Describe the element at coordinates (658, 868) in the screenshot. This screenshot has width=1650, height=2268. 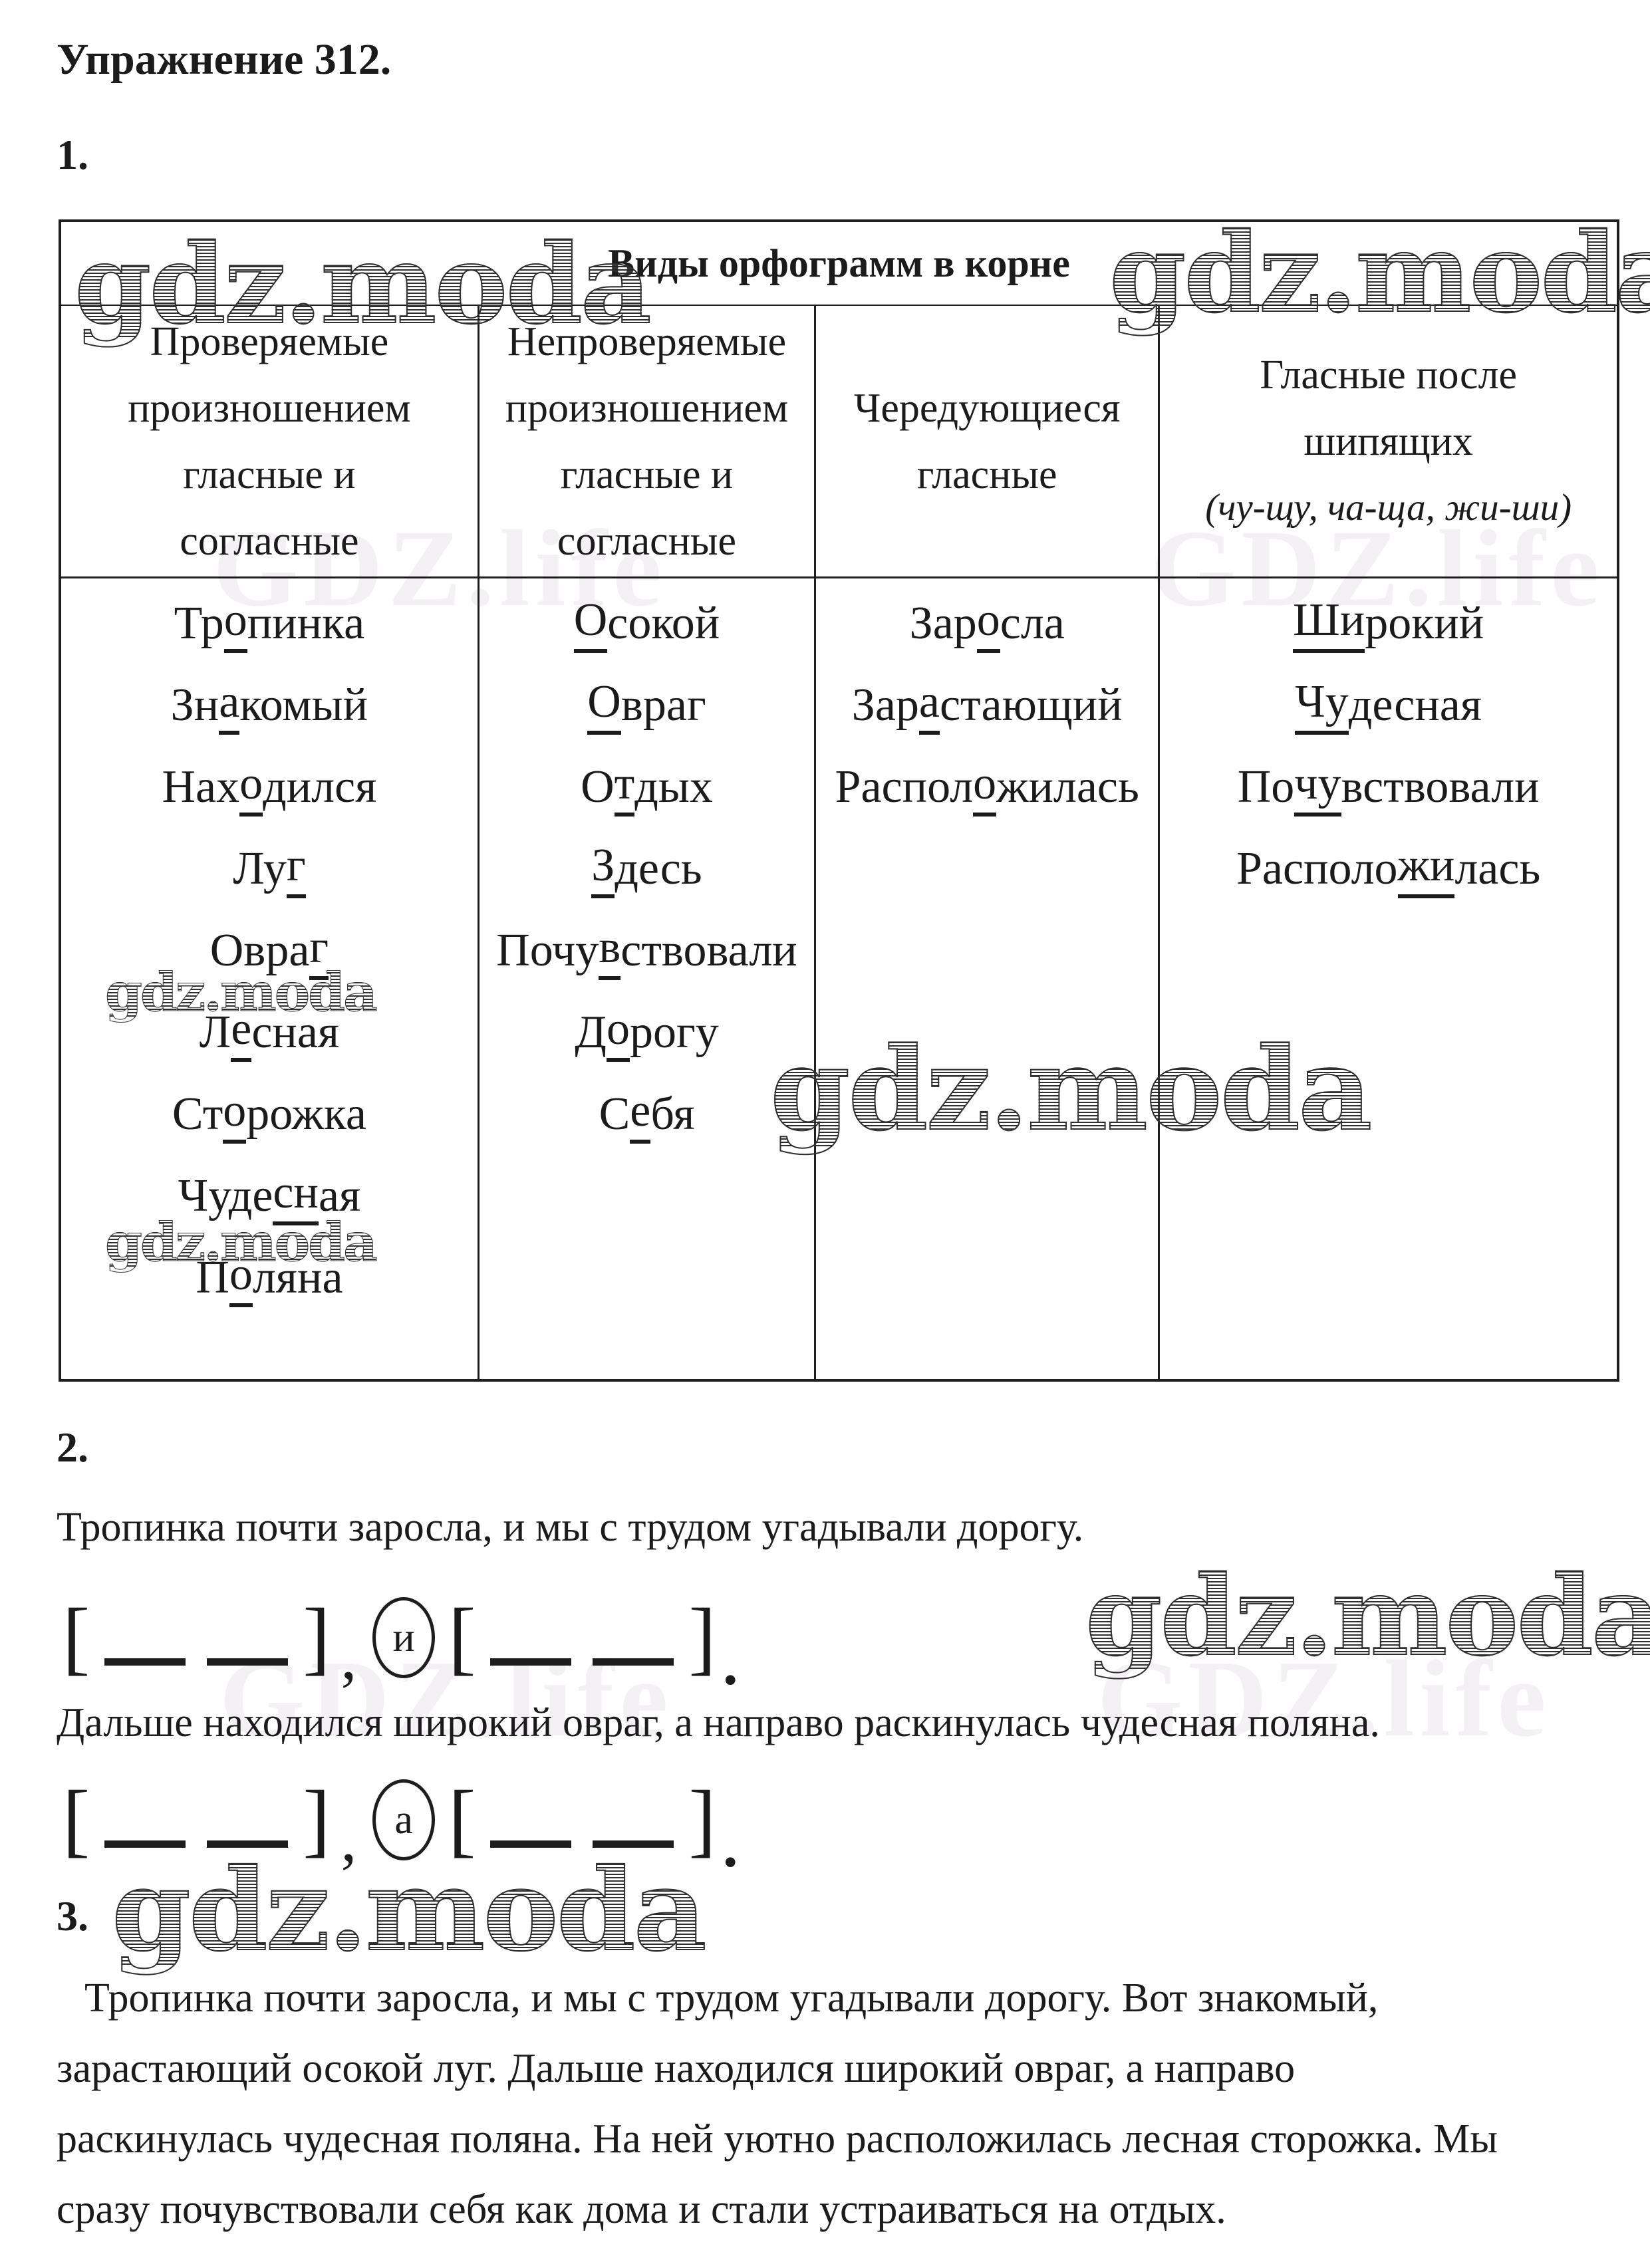
I see `word-part: десь` at that location.